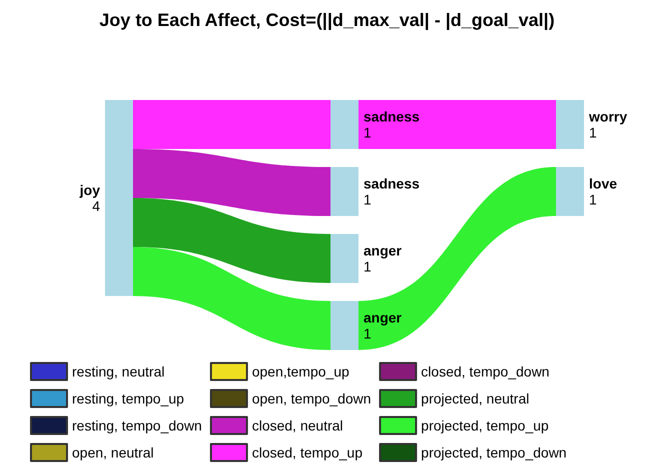  Describe the element at coordinates (128, 398) in the screenshot. I see `legend-label: resting, tempo_up` at that location.